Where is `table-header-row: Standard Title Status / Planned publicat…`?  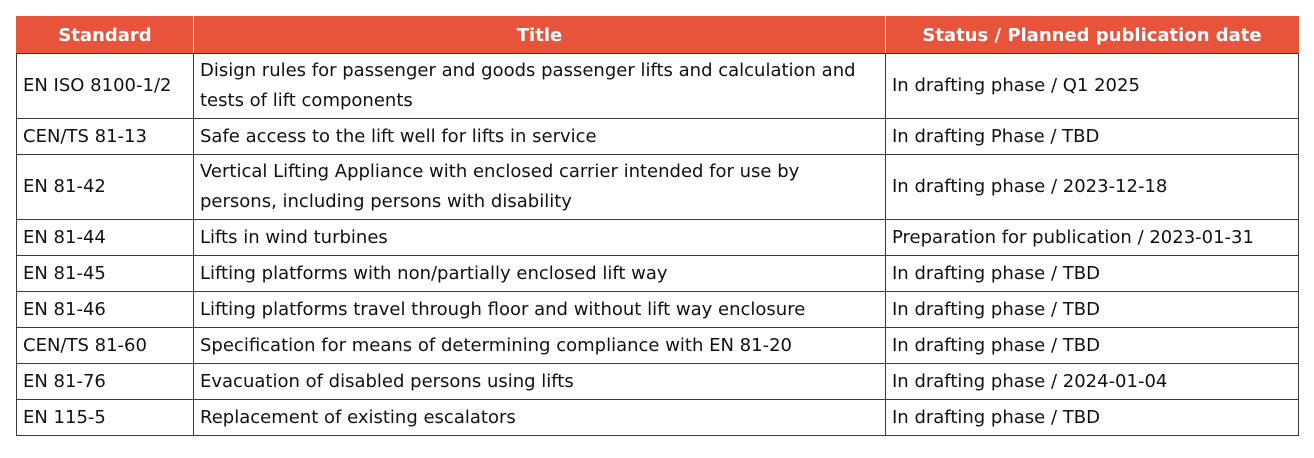 table-header-row: Standard Title Status / Planned publicat… is located at coordinates (657, 35).